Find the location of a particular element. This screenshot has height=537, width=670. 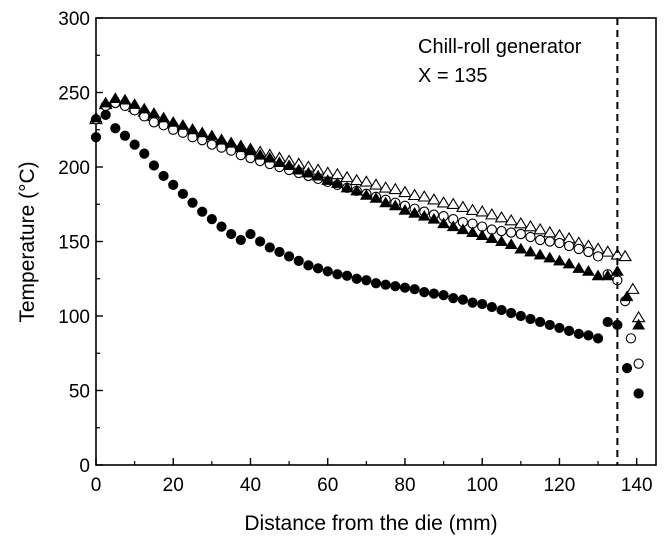

x-axis-ticks: 0 20 40 60 80 100 120 140 is located at coordinates (372, 477).